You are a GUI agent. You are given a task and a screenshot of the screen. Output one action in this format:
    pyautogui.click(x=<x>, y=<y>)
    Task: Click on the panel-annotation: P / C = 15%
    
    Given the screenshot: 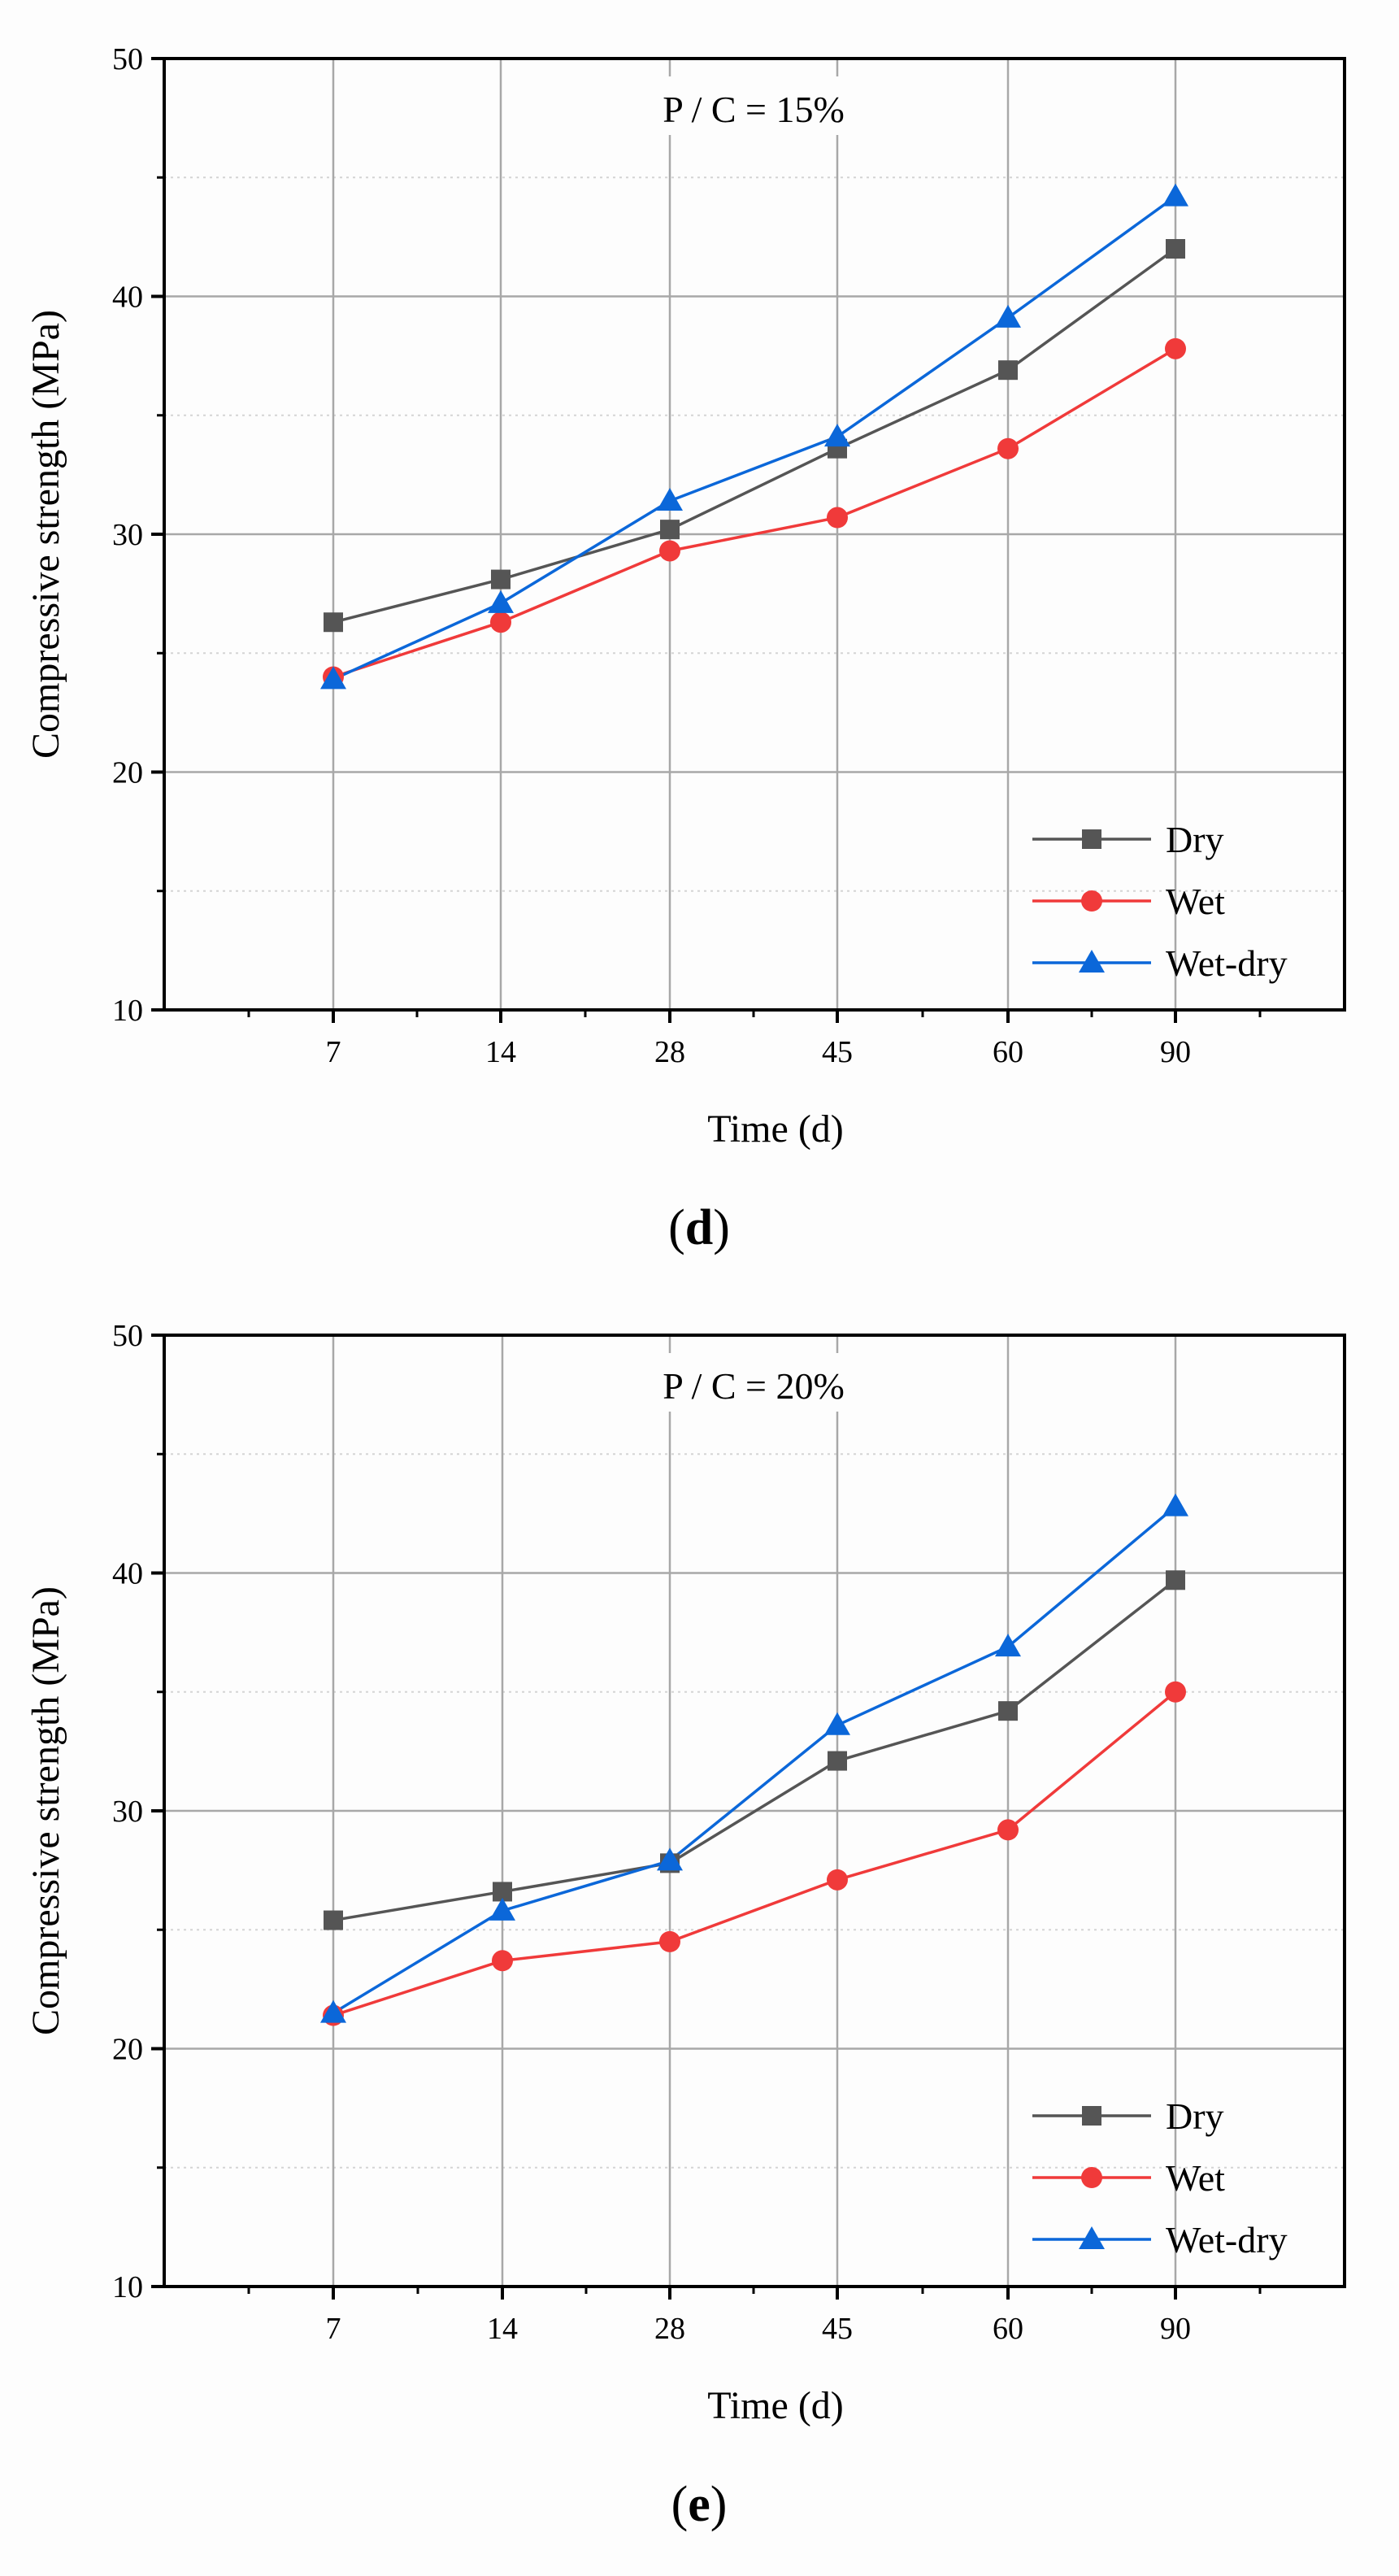 What is the action you would take?
    pyautogui.click(x=754, y=110)
    